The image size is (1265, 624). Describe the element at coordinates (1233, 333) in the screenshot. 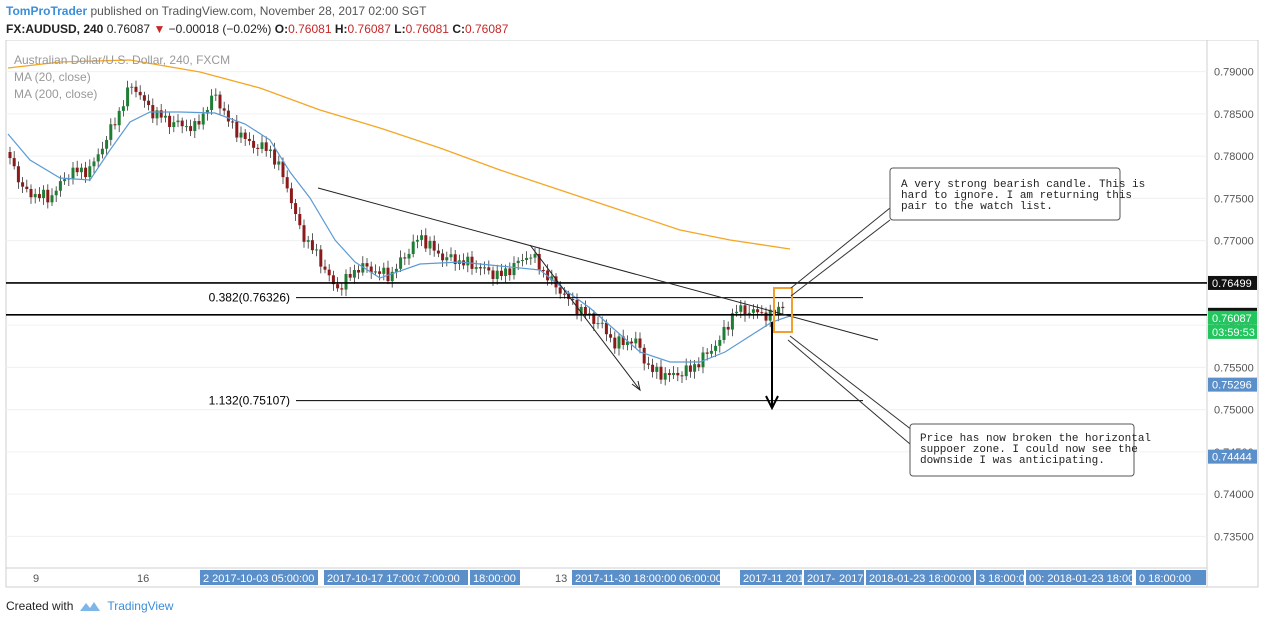

I see `price-tag-label: 03:59:53` at that location.